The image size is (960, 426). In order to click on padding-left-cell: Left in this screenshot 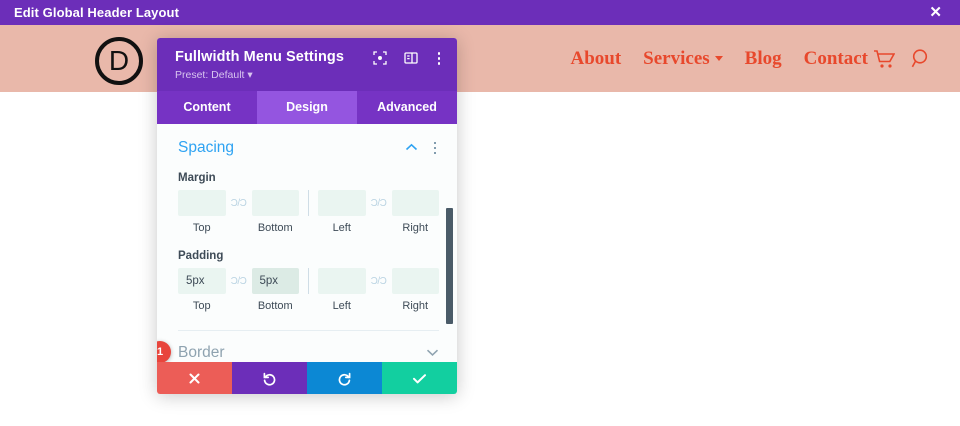, I will do `click(342, 290)`.